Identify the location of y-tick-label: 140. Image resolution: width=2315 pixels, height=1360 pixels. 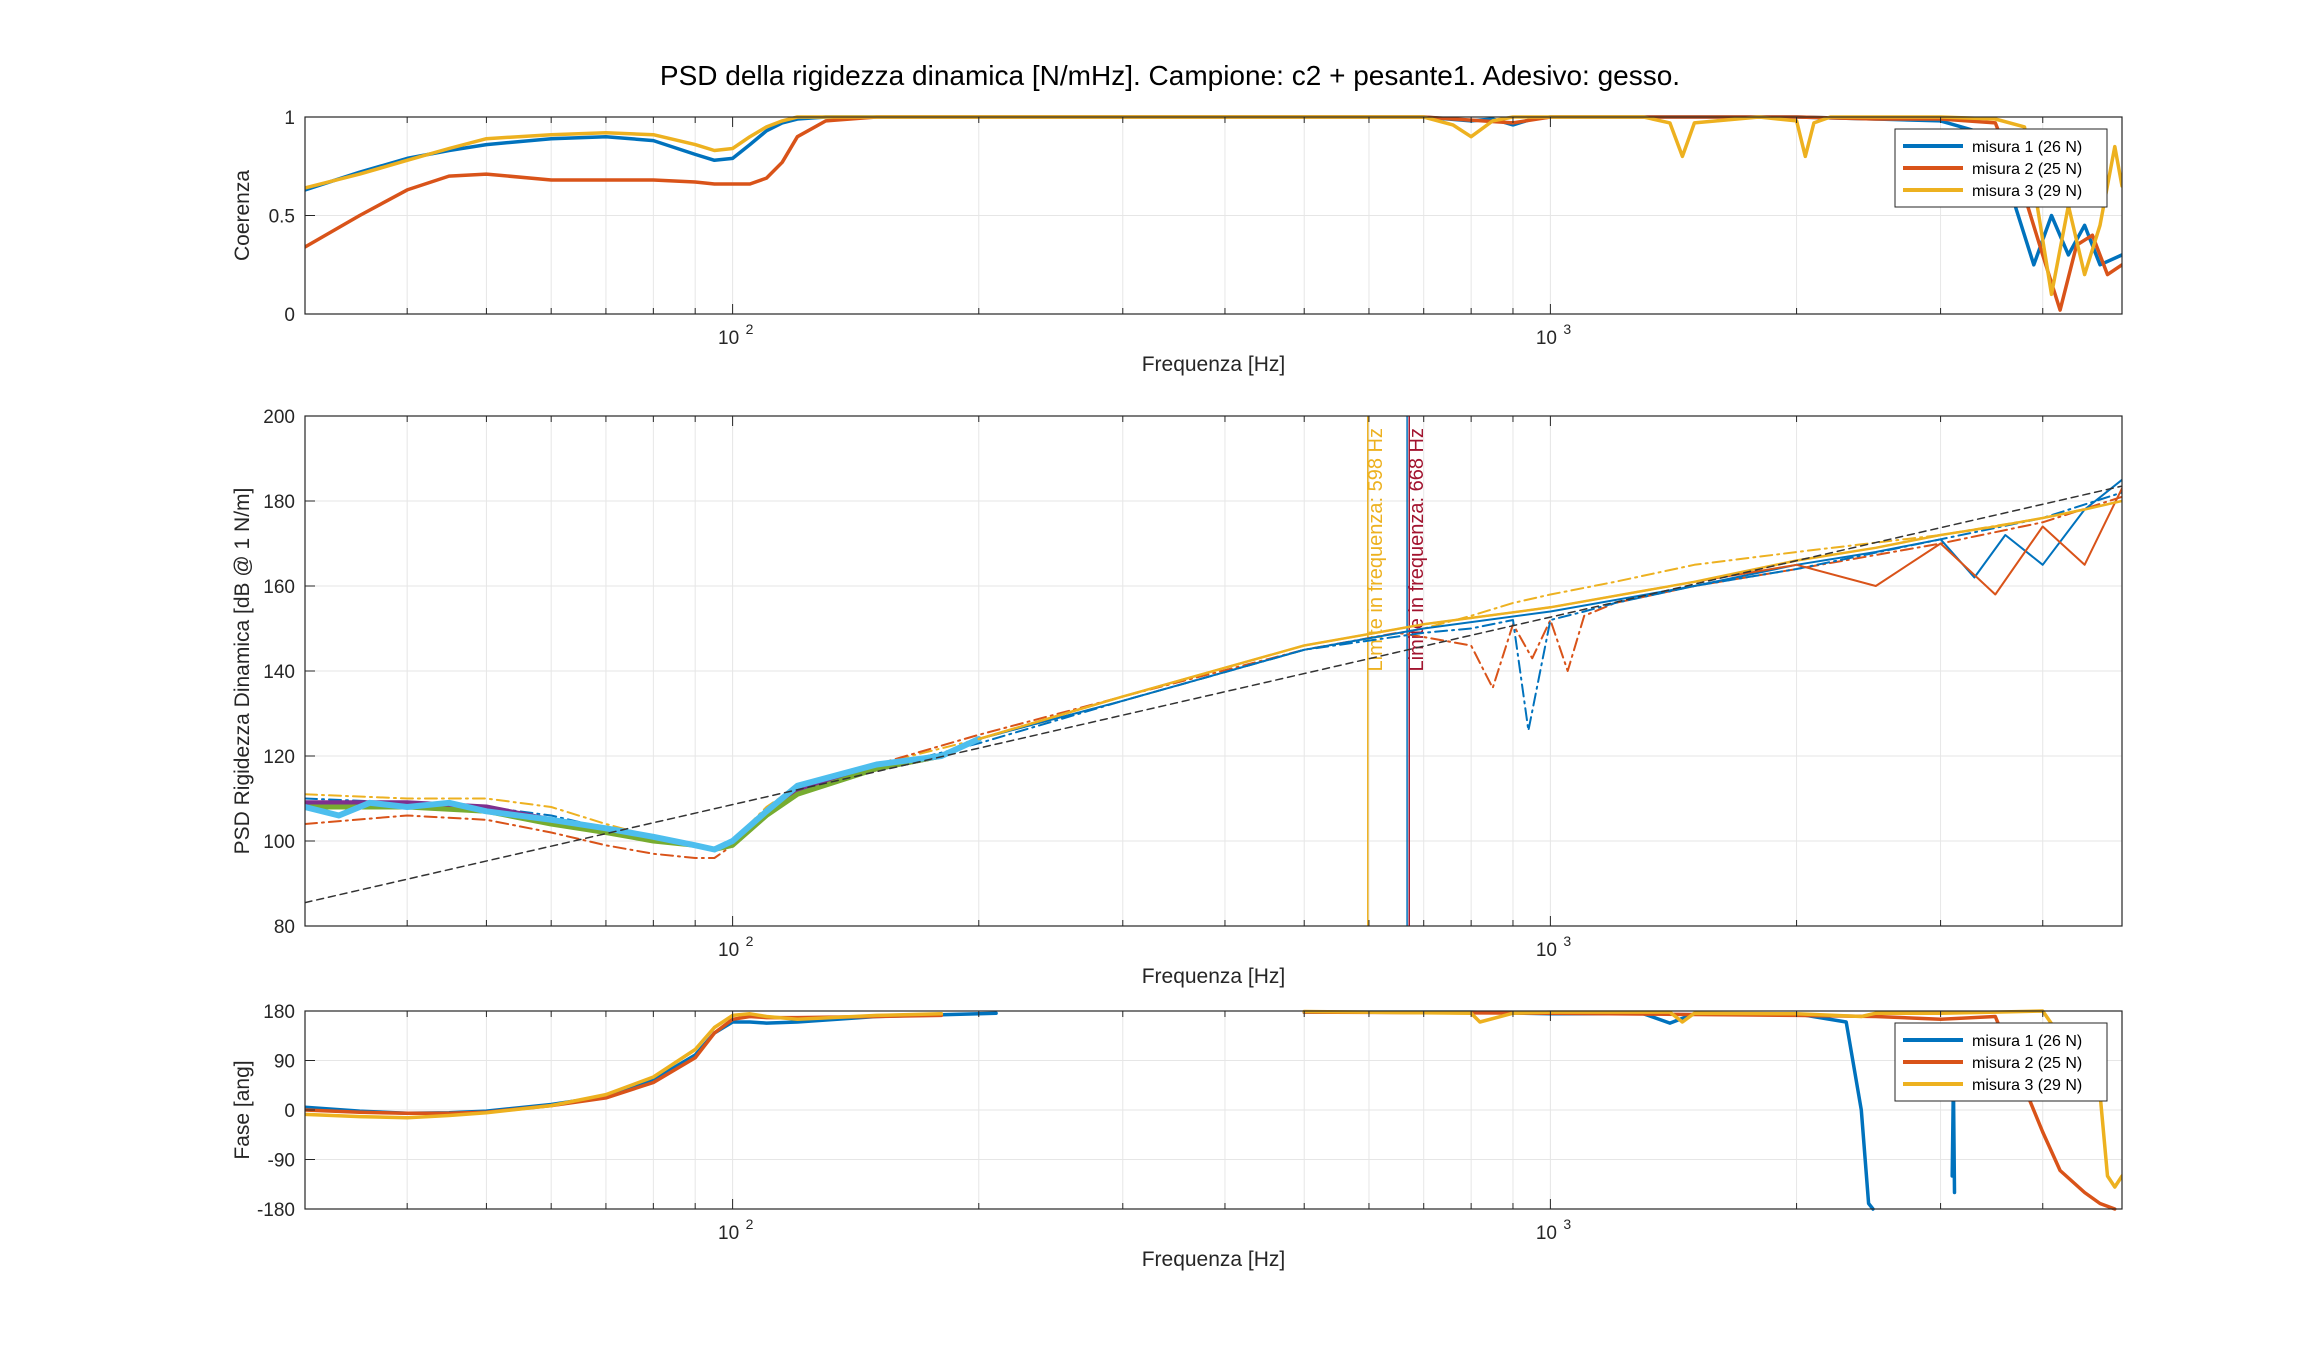
(279, 672).